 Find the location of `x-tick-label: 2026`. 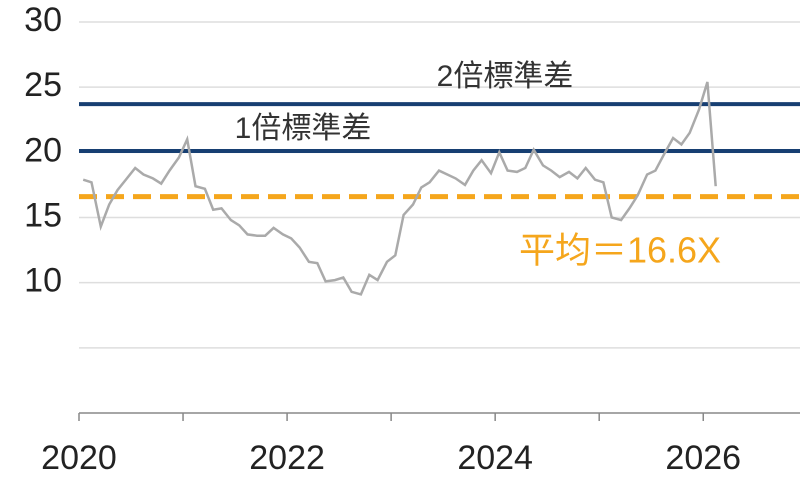

x-tick-label: 2026 is located at coordinates (703, 458).